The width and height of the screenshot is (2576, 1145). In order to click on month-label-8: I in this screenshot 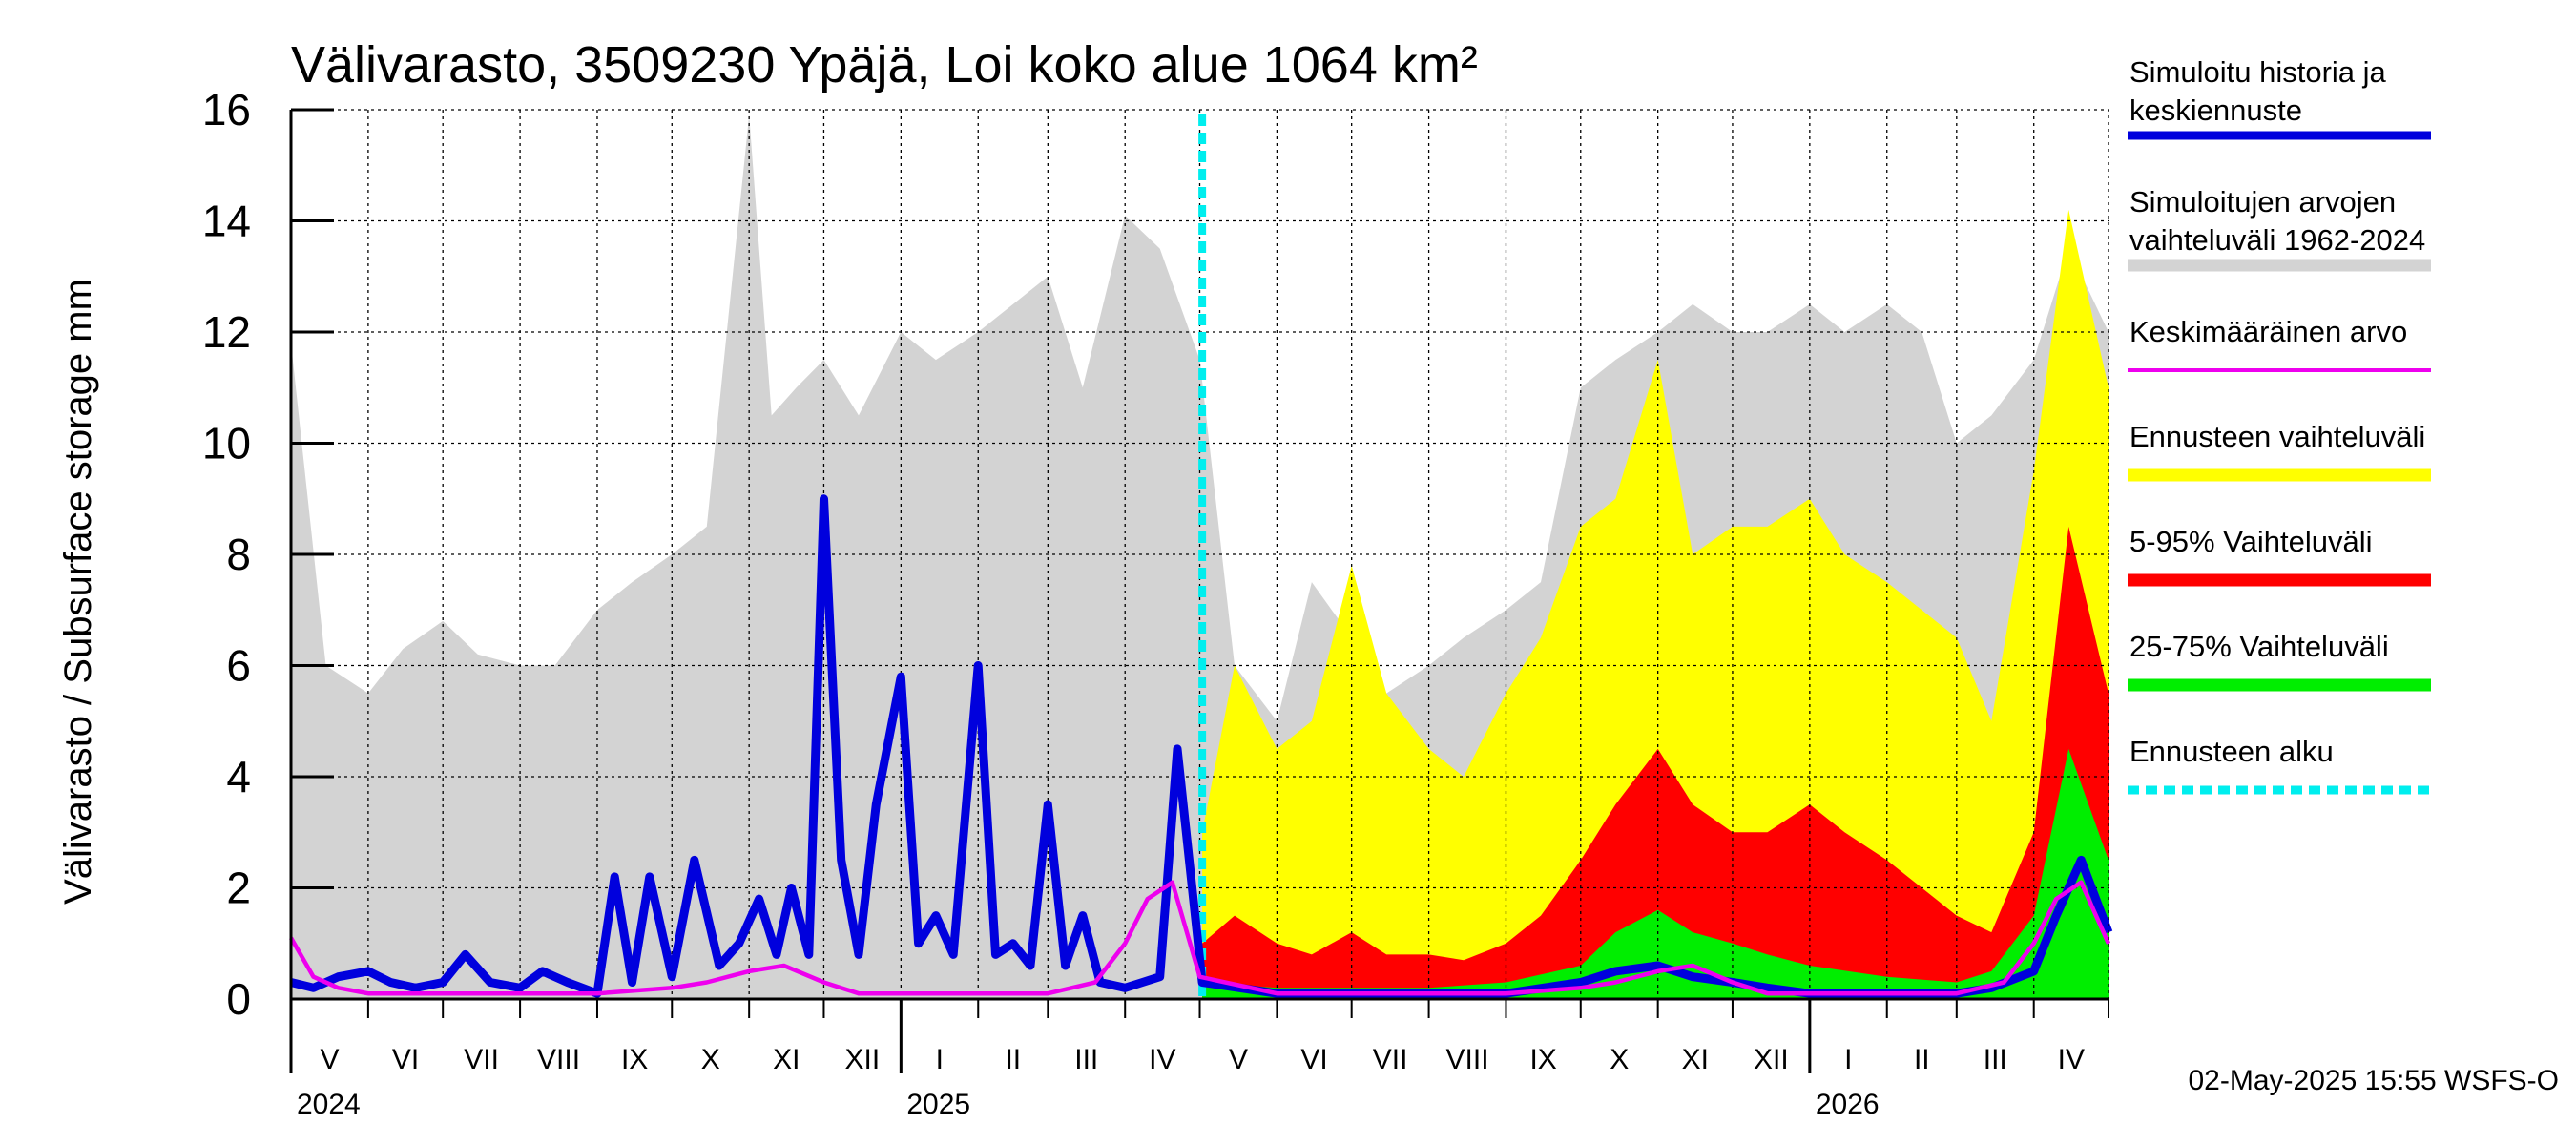, I will do `click(940, 1060)`.